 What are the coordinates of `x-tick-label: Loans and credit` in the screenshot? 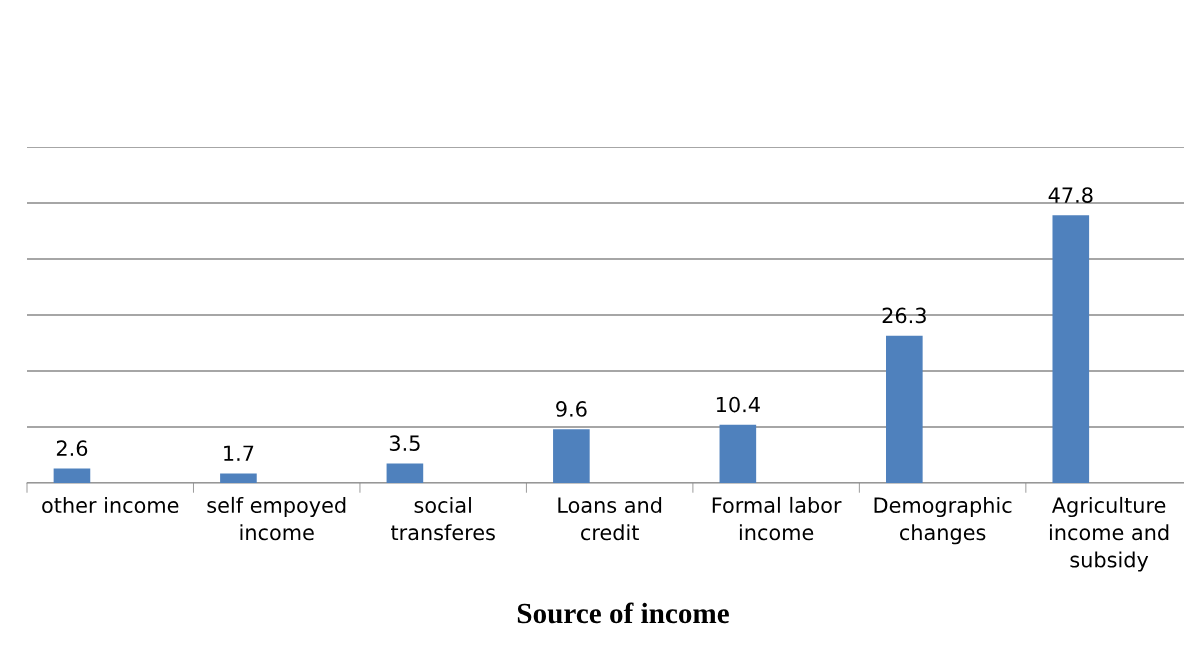 It's located at (610, 518).